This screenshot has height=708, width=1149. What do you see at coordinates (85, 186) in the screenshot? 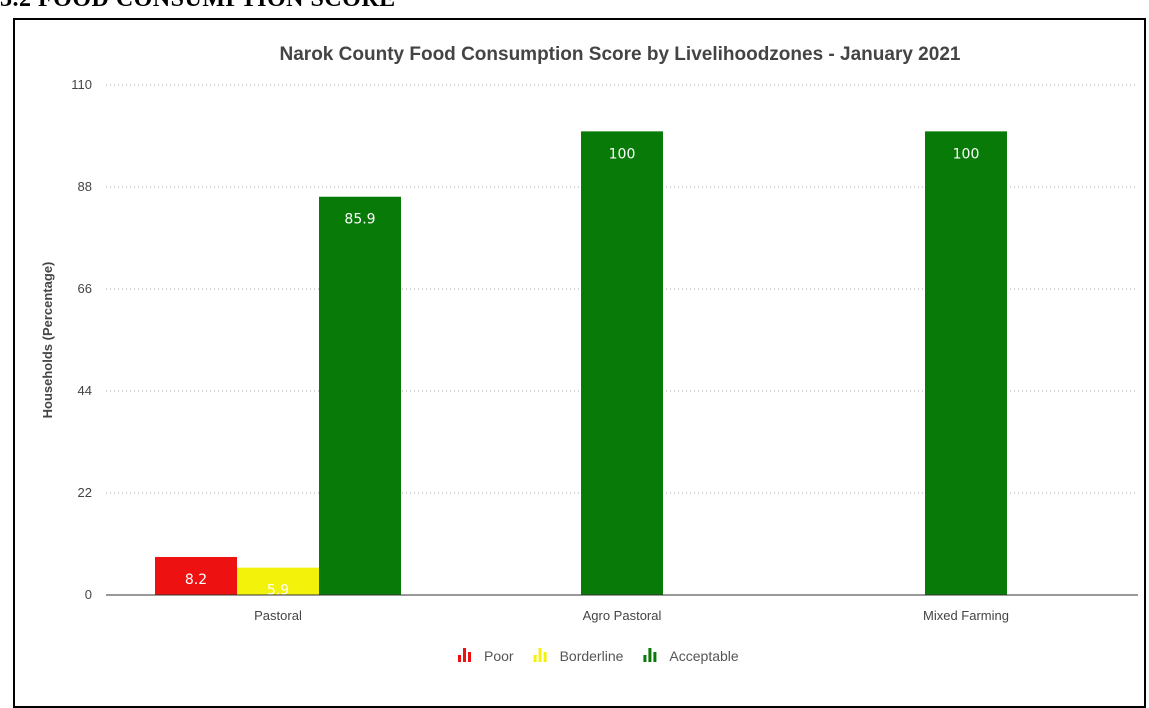
I see `y-tick-label: 88` at bounding box center [85, 186].